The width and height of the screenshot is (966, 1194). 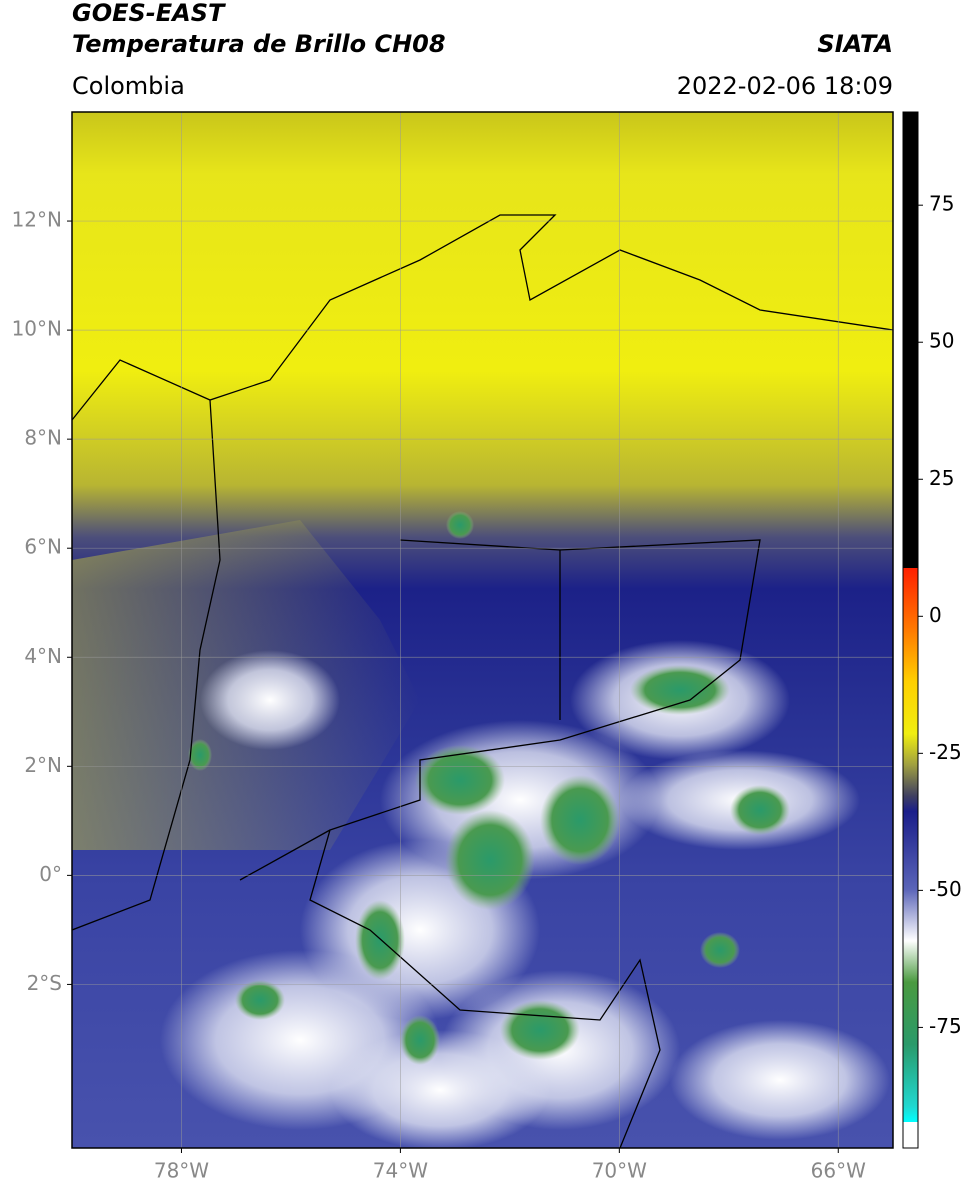 What do you see at coordinates (44, 983) in the screenshot?
I see `y-tick-label: 2°S` at bounding box center [44, 983].